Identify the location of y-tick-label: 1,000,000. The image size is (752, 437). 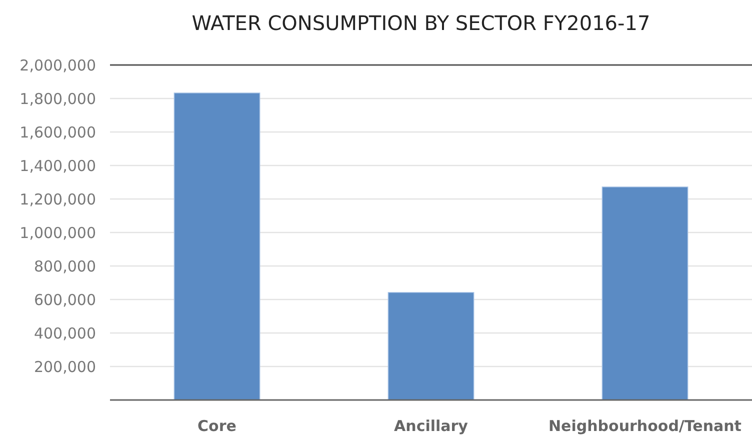
(58, 233).